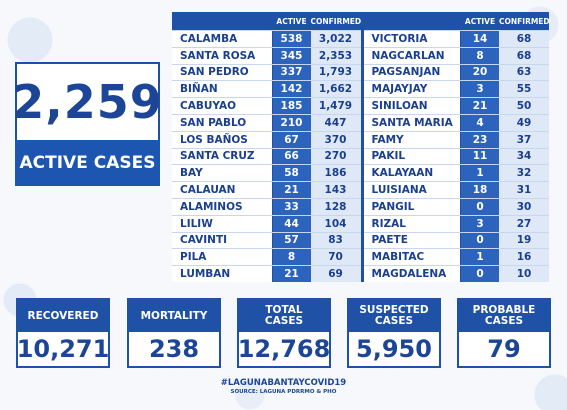  What do you see at coordinates (291, 156) in the screenshot?
I see `active-count: 66` at bounding box center [291, 156].